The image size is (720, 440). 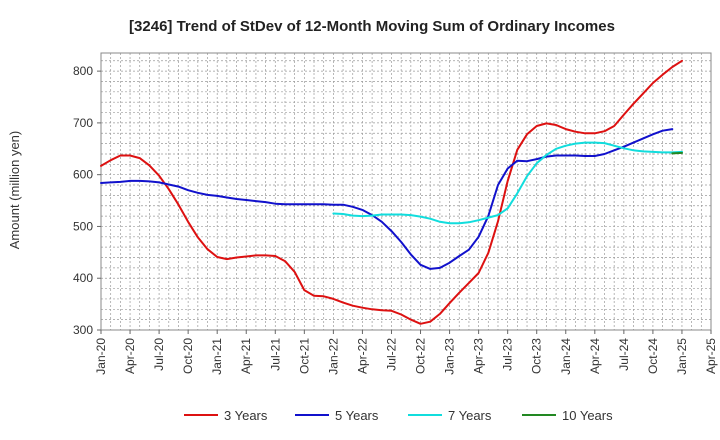 I want to click on x-tick-label: Apr-22, so click(x=362, y=356).